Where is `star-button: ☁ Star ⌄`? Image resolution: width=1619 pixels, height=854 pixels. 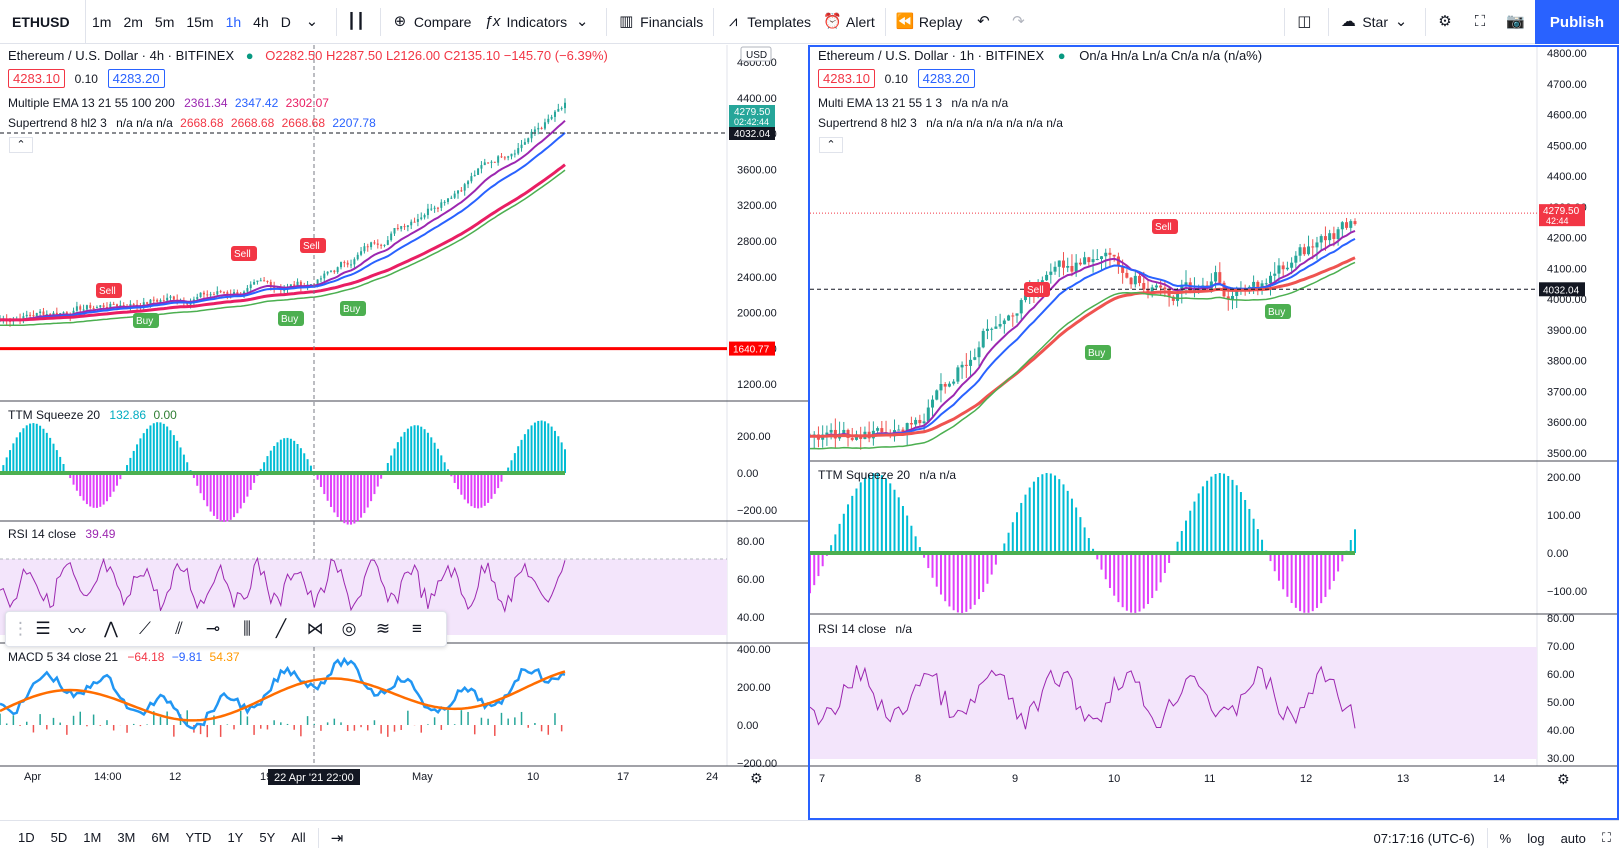 star-button: ☁ Star ⌄ is located at coordinates (1377, 22).